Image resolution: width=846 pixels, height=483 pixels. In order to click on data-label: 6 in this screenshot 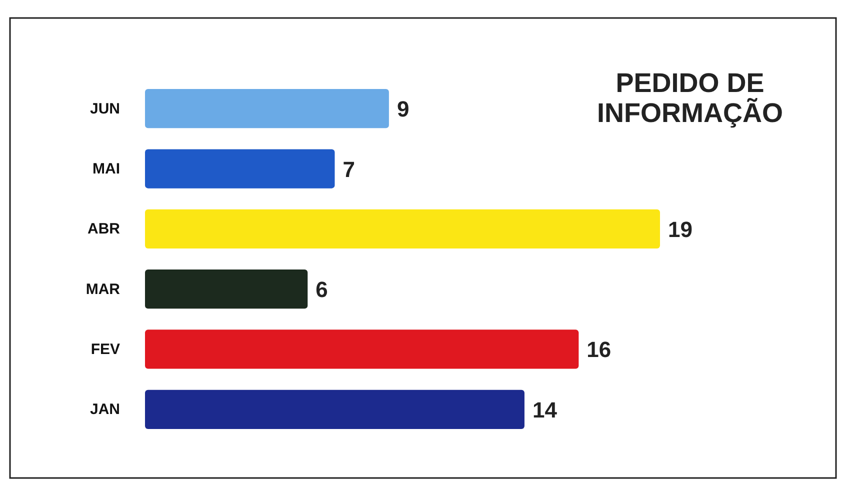, I will do `click(322, 289)`.